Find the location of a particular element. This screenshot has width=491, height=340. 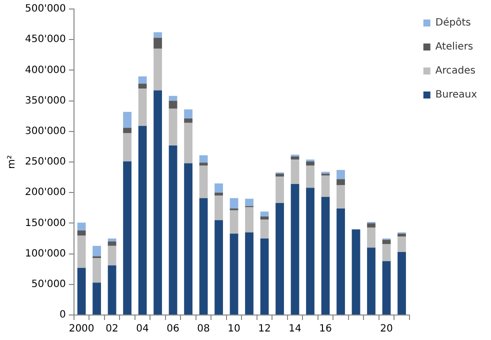

legend-label: Ateliers is located at coordinates (454, 47).